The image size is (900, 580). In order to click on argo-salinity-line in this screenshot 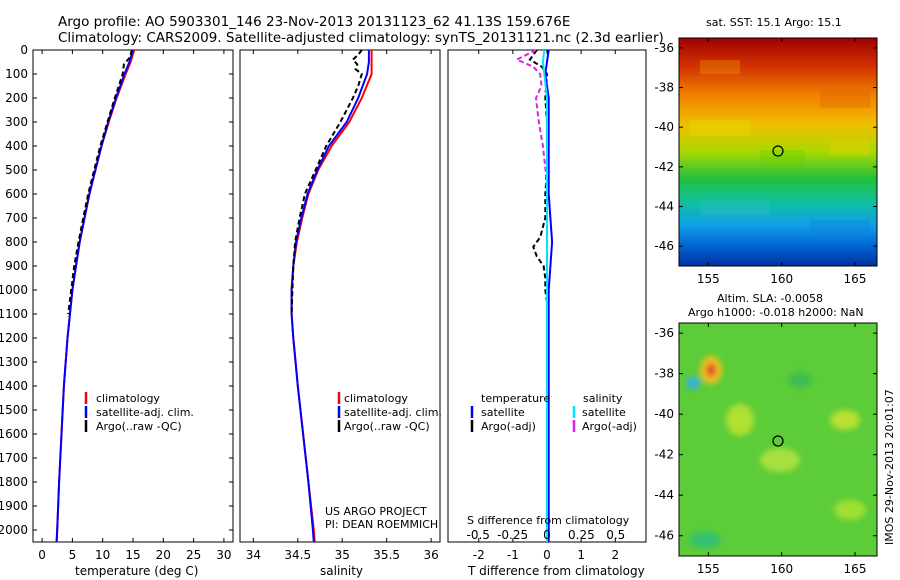, I will do `click(326, 182)`.